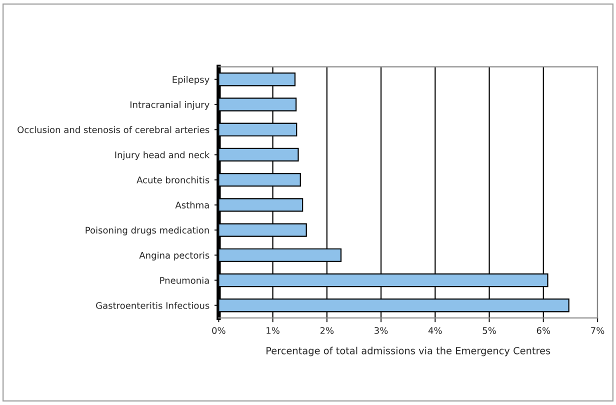 This screenshot has width=616, height=405. I want to click on y-tick-label: Injury head and neck, so click(162, 155).